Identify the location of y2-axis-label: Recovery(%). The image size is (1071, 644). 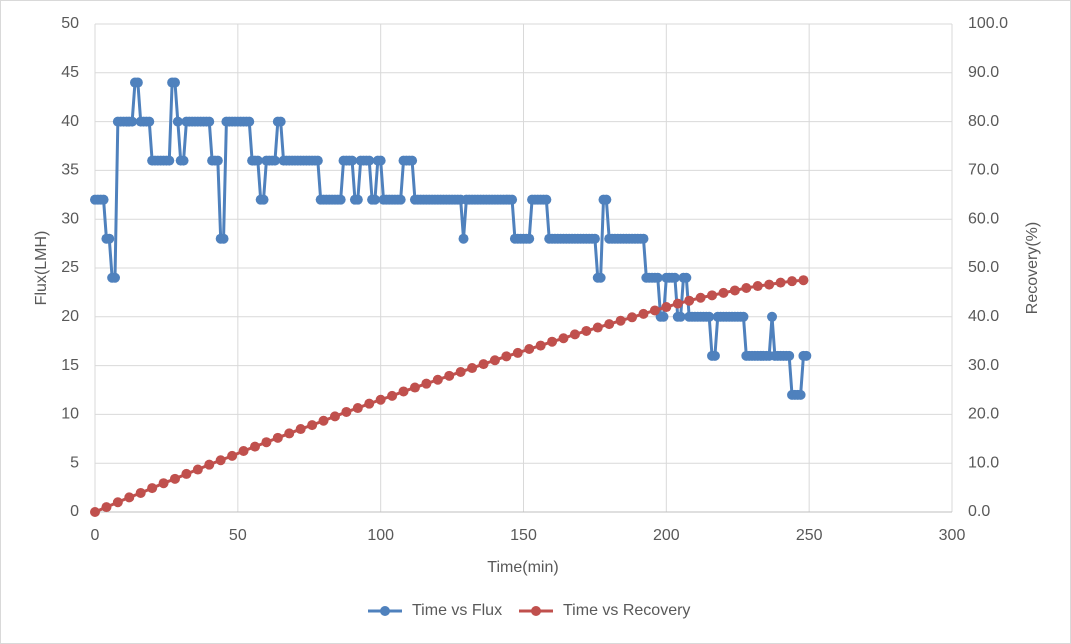
(1032, 268).